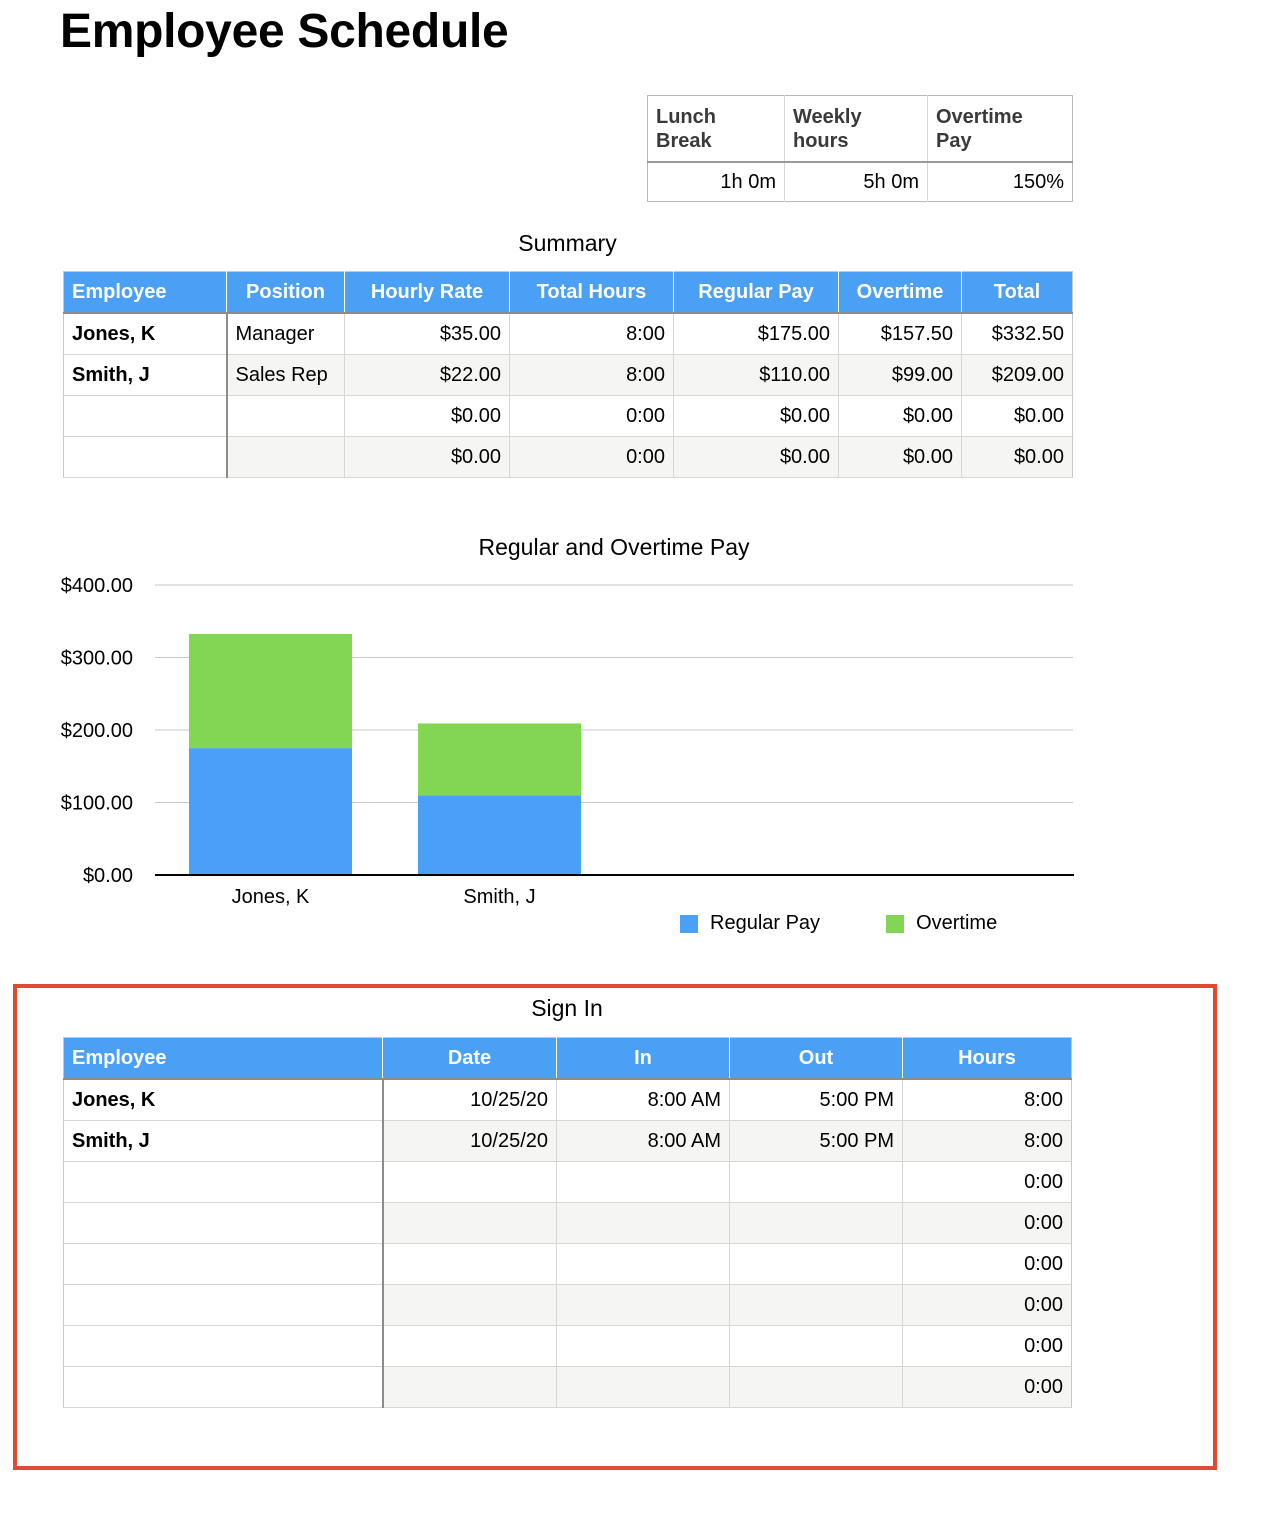 The image size is (1288, 1524). I want to click on page-title: Employee Schedule, so click(284, 31).